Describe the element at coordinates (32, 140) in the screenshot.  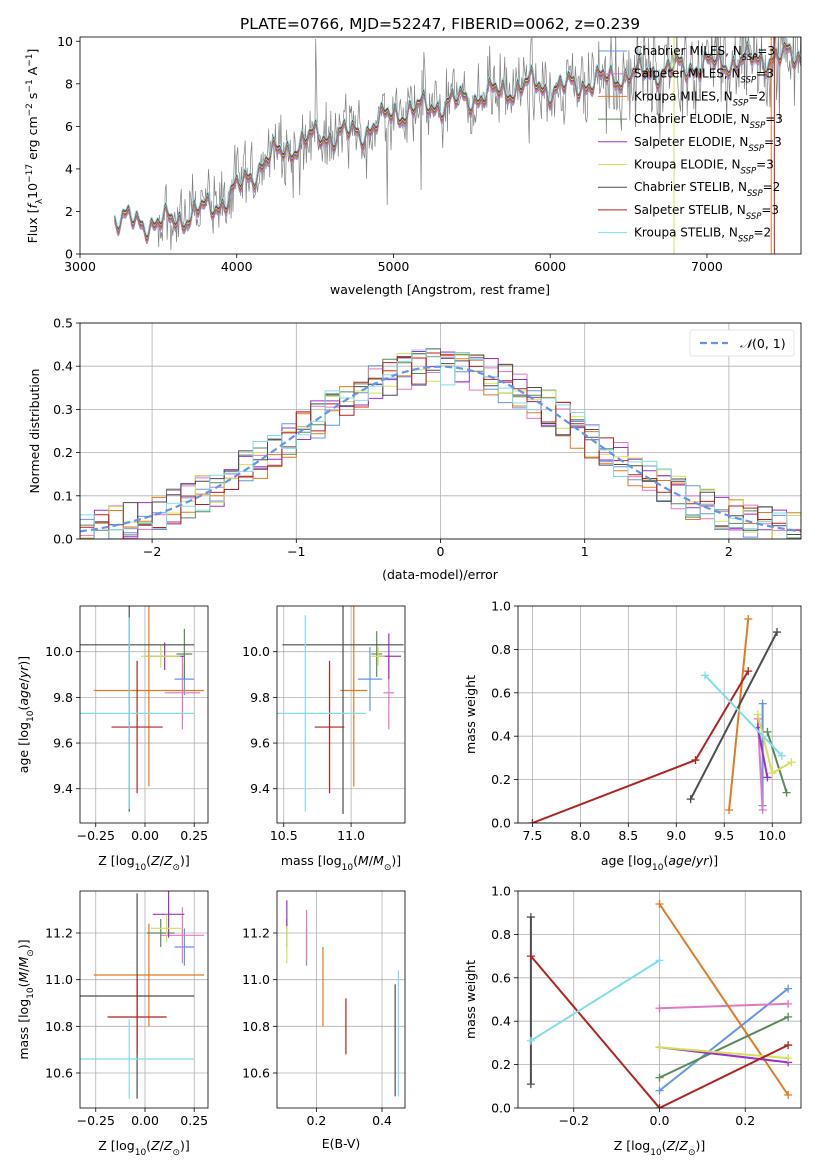
I see `label-part: erg cm` at that location.